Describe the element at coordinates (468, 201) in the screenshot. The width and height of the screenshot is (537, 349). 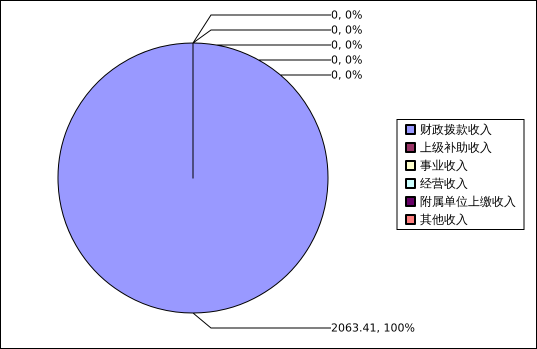
I see `legend-label: 附属单位上缴收入` at that location.